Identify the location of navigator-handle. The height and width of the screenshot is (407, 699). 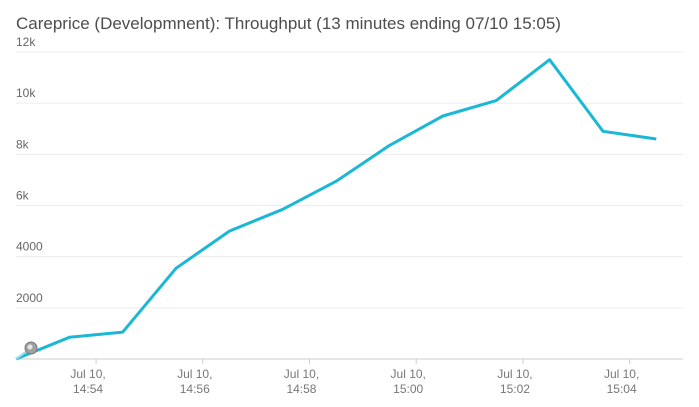
(26, 350).